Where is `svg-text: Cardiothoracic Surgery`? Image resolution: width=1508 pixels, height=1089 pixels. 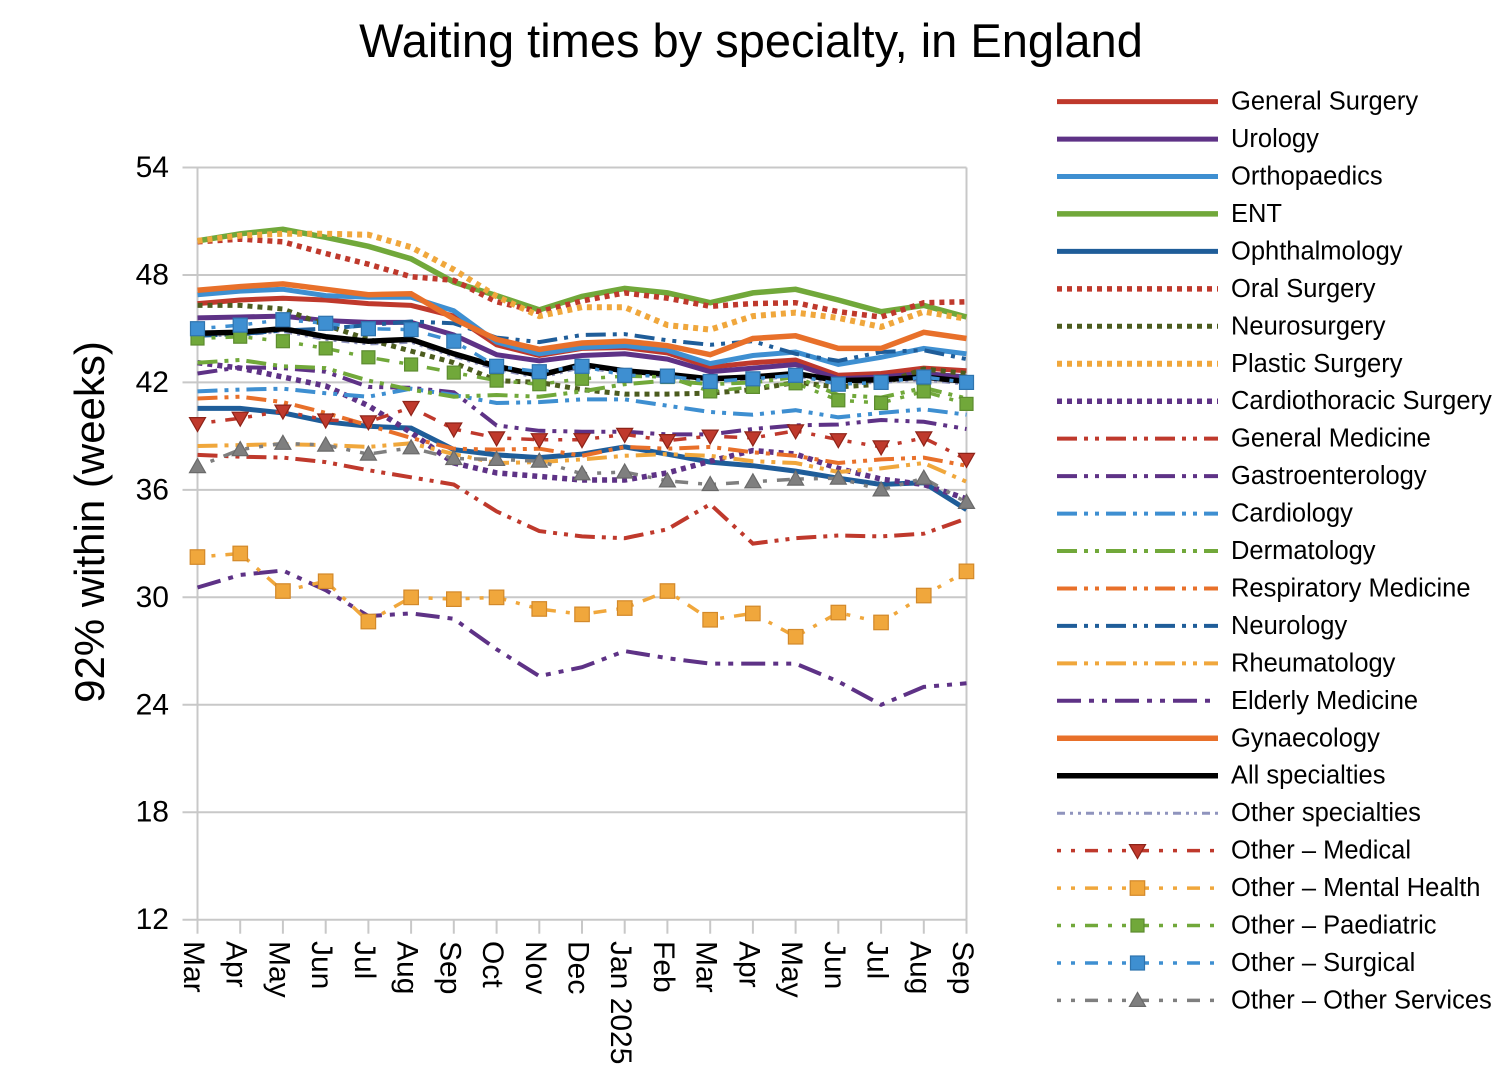
svg-text: Cardiothoracic Surgery is located at coordinates (1361, 401).